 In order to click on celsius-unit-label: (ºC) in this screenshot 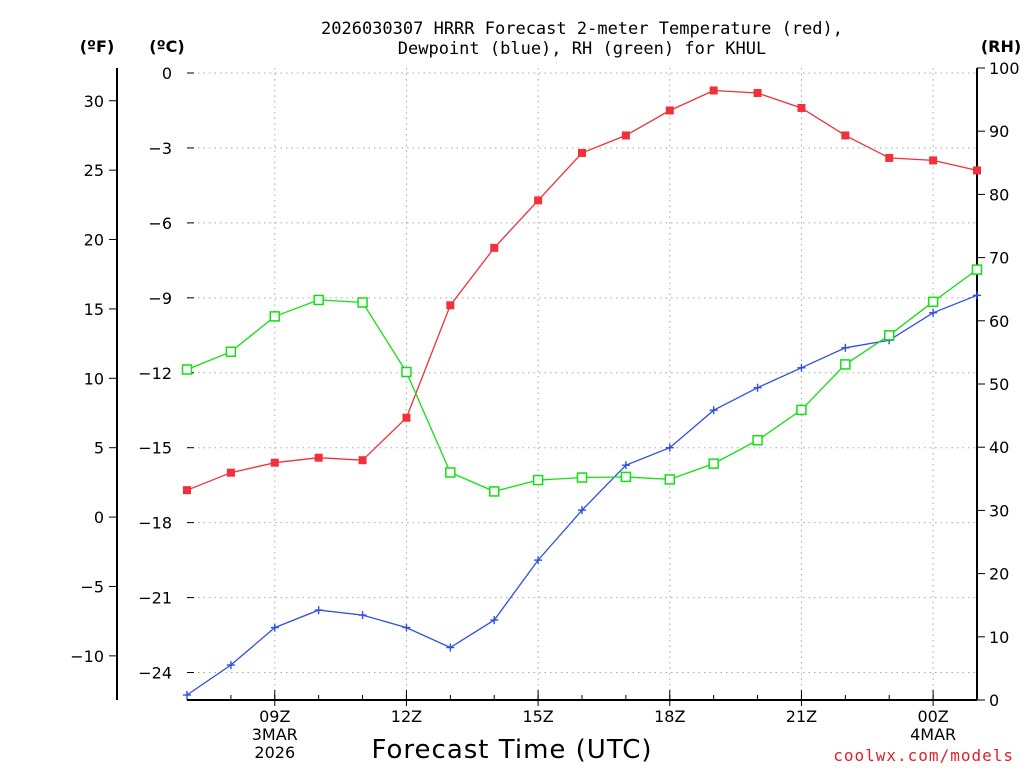, I will do `click(166, 46)`.